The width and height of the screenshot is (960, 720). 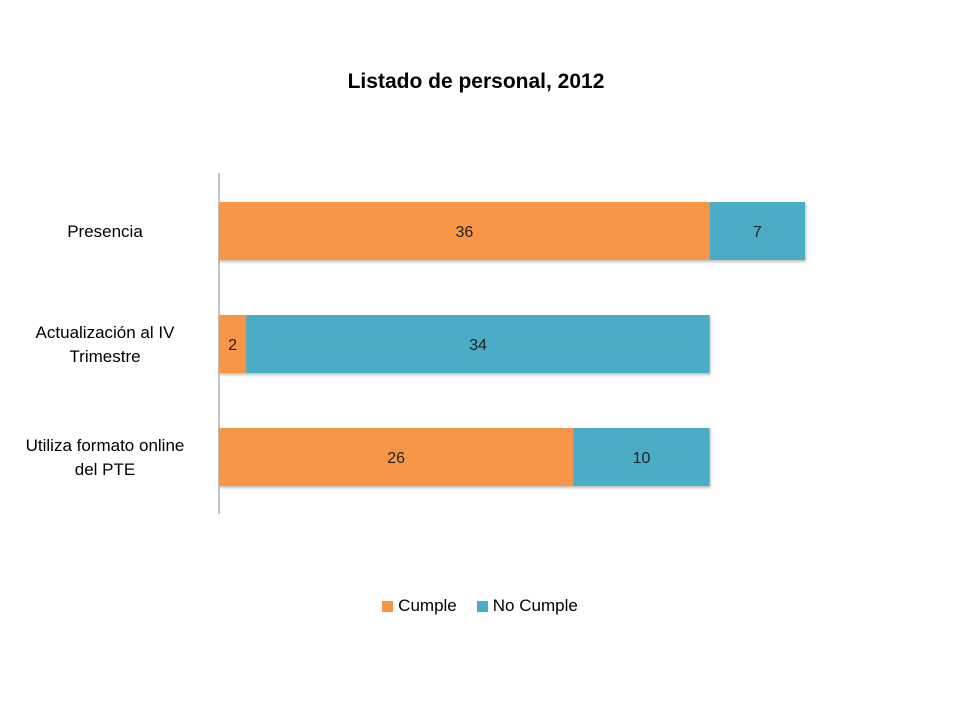 I want to click on legend-item-no-cumple: No Cumple, so click(x=527, y=606).